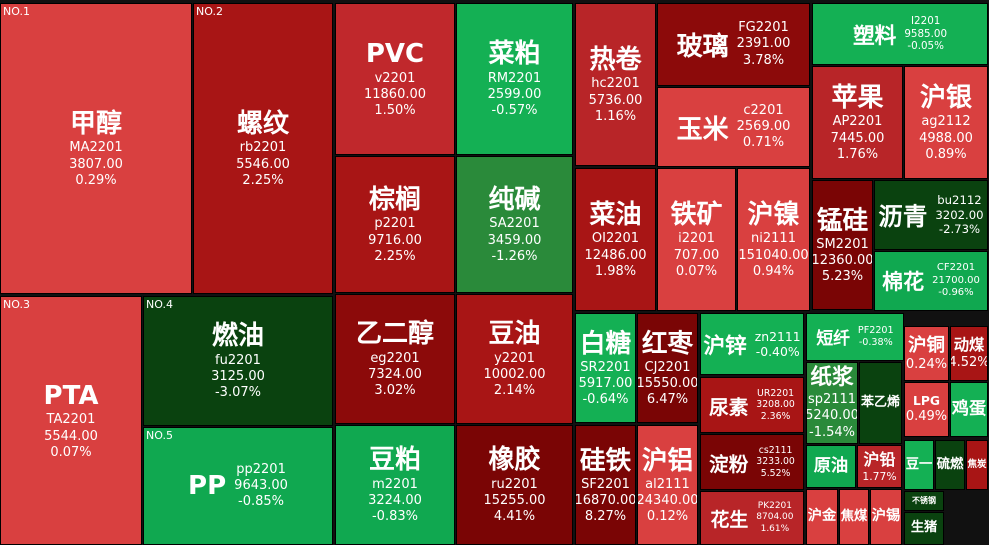  Describe the element at coordinates (605, 517) in the screenshot. I see `tile-change: 8.27%` at that location.